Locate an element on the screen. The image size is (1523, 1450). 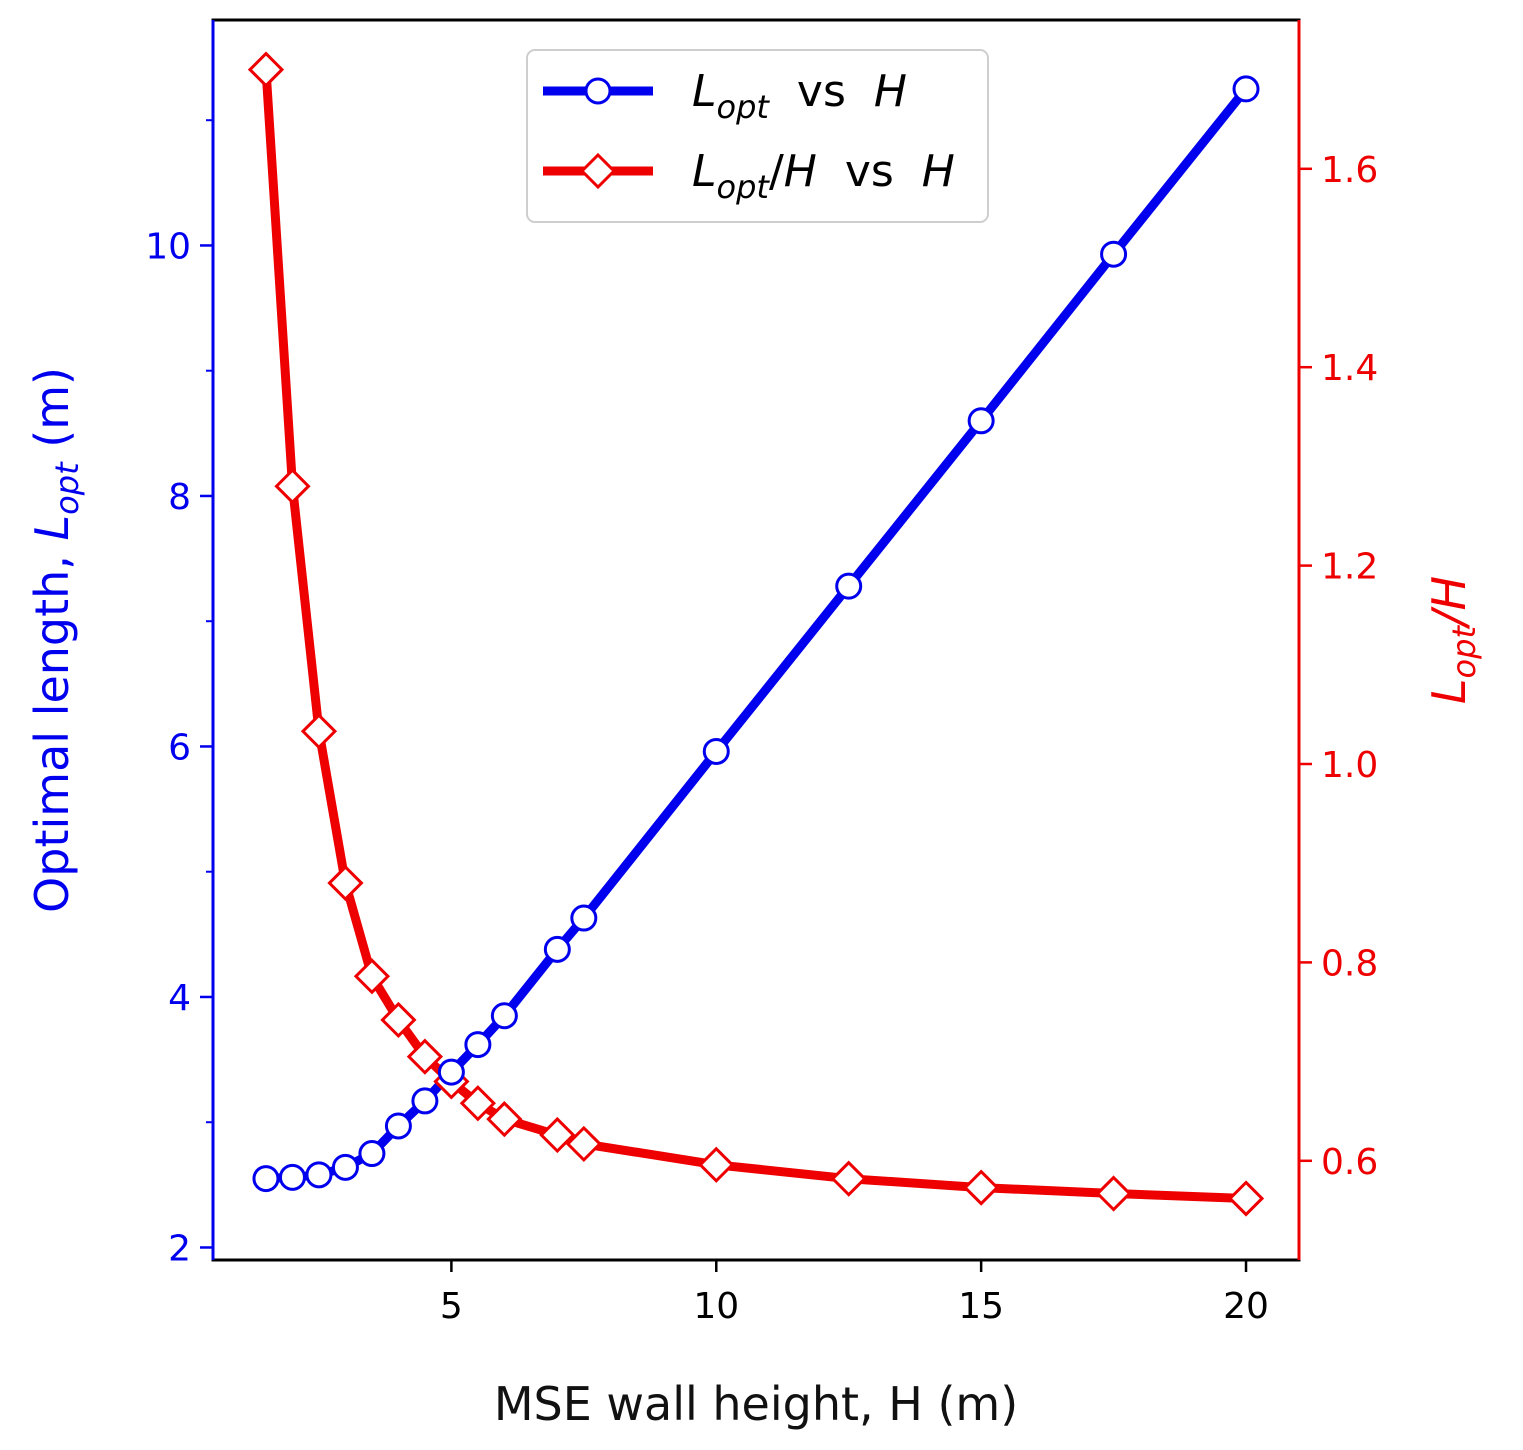
y-left-tick-label-4: 4 is located at coordinates (179, 998).